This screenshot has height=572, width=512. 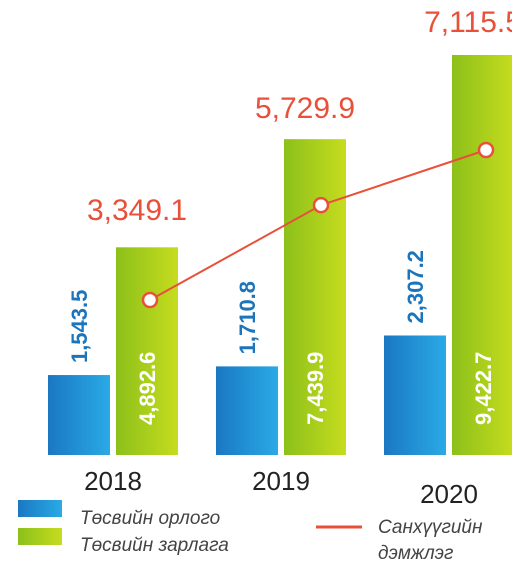 What do you see at coordinates (415, 395) in the screenshot?
I see `bar-revenue-2020` at bounding box center [415, 395].